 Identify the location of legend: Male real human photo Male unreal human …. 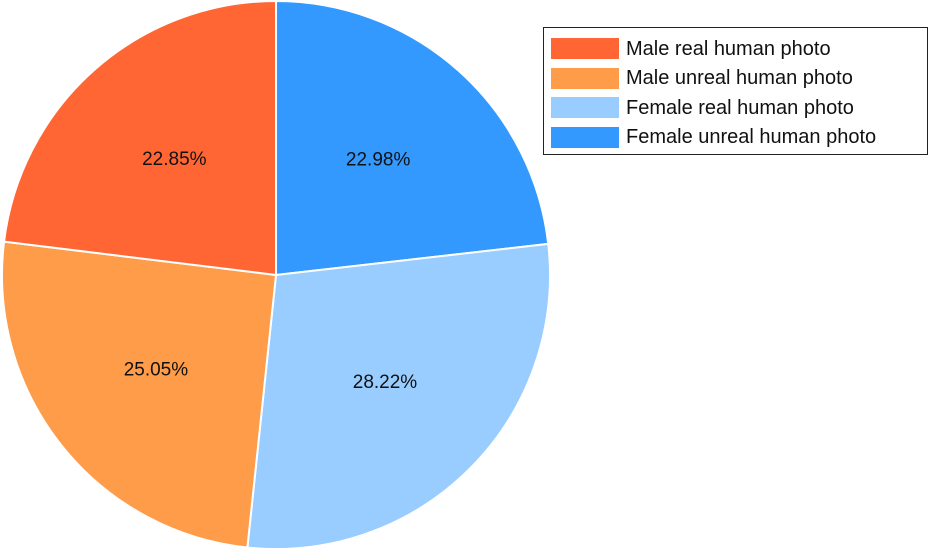
(735, 91).